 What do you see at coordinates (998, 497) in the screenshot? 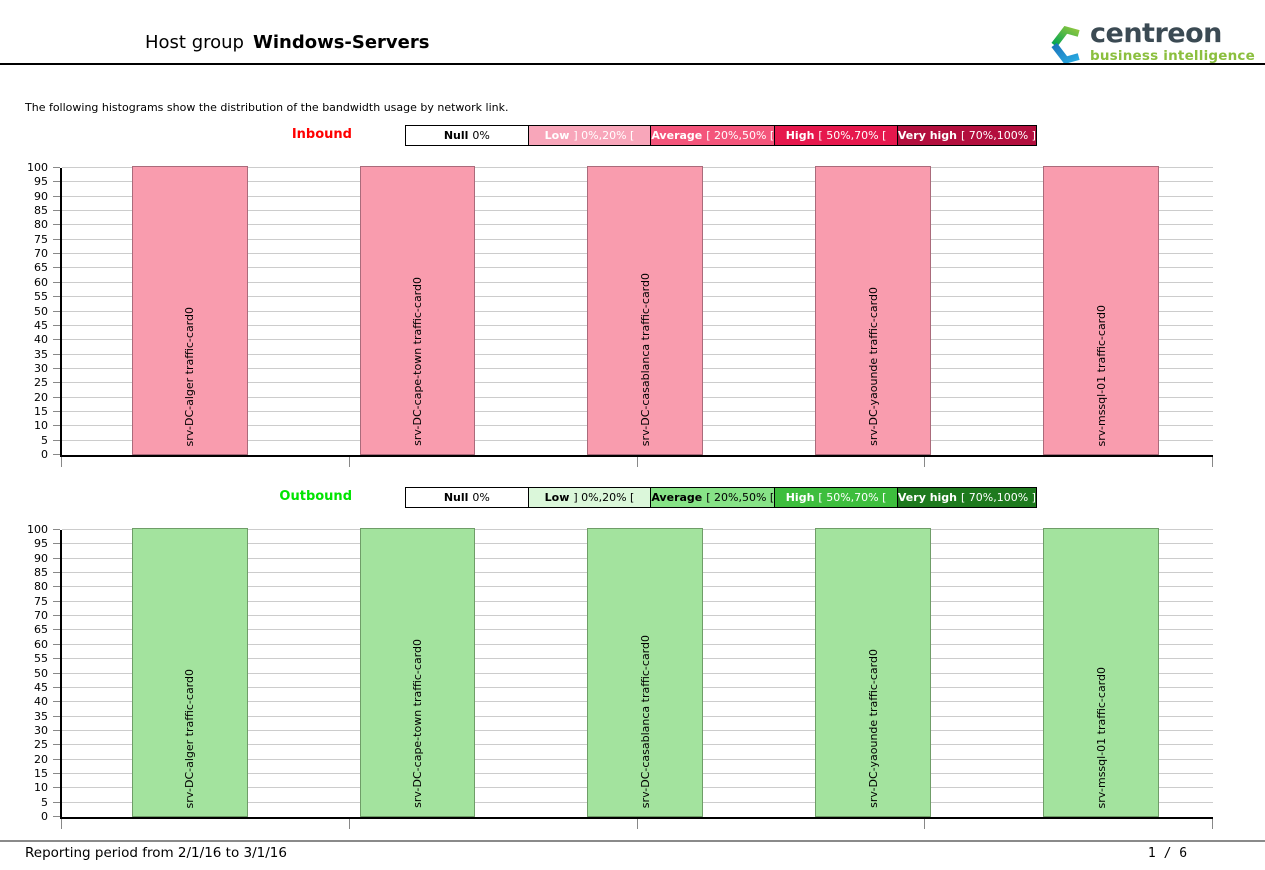
I see `legend-range: [ 70%,100% ]` at bounding box center [998, 497].